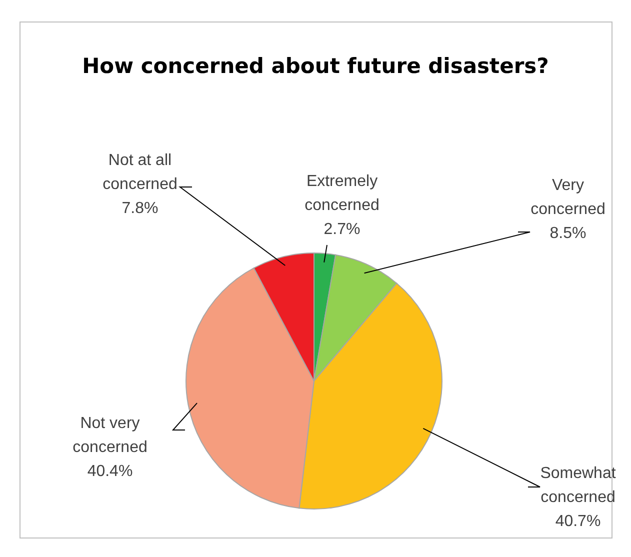 Image resolution: width=631 pixels, height=557 pixels. I want to click on data-label: 40.4%, so click(110, 471).